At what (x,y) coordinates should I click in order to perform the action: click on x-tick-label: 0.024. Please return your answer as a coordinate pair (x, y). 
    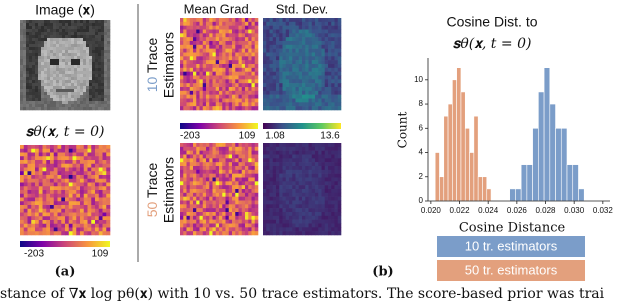
    Looking at the image, I should click on (488, 210).